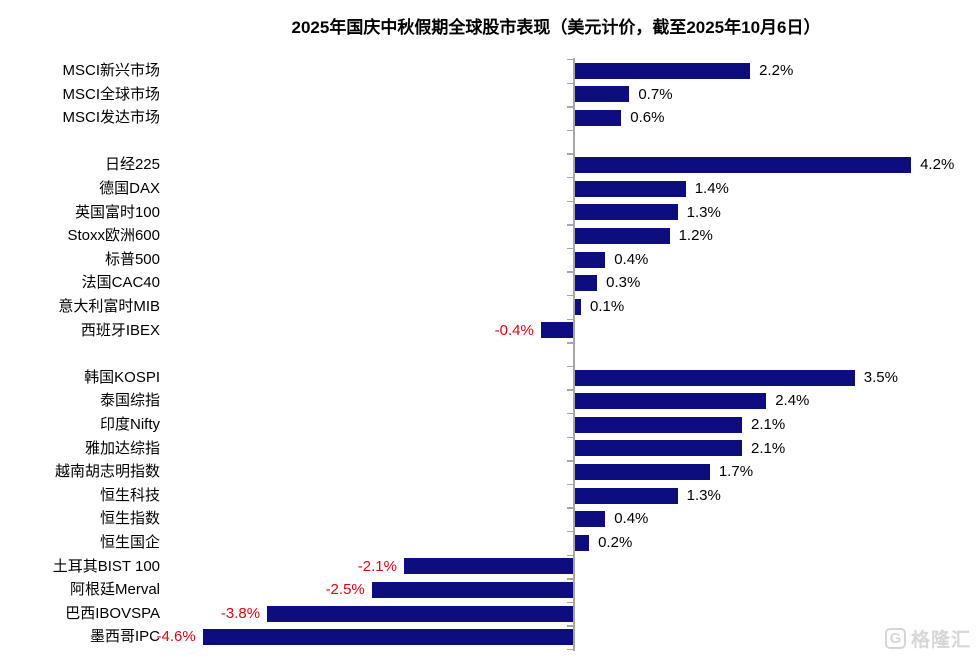 Image resolution: width=977 pixels, height=658 pixels. I want to click on value-label: 0.2%, so click(615, 542).